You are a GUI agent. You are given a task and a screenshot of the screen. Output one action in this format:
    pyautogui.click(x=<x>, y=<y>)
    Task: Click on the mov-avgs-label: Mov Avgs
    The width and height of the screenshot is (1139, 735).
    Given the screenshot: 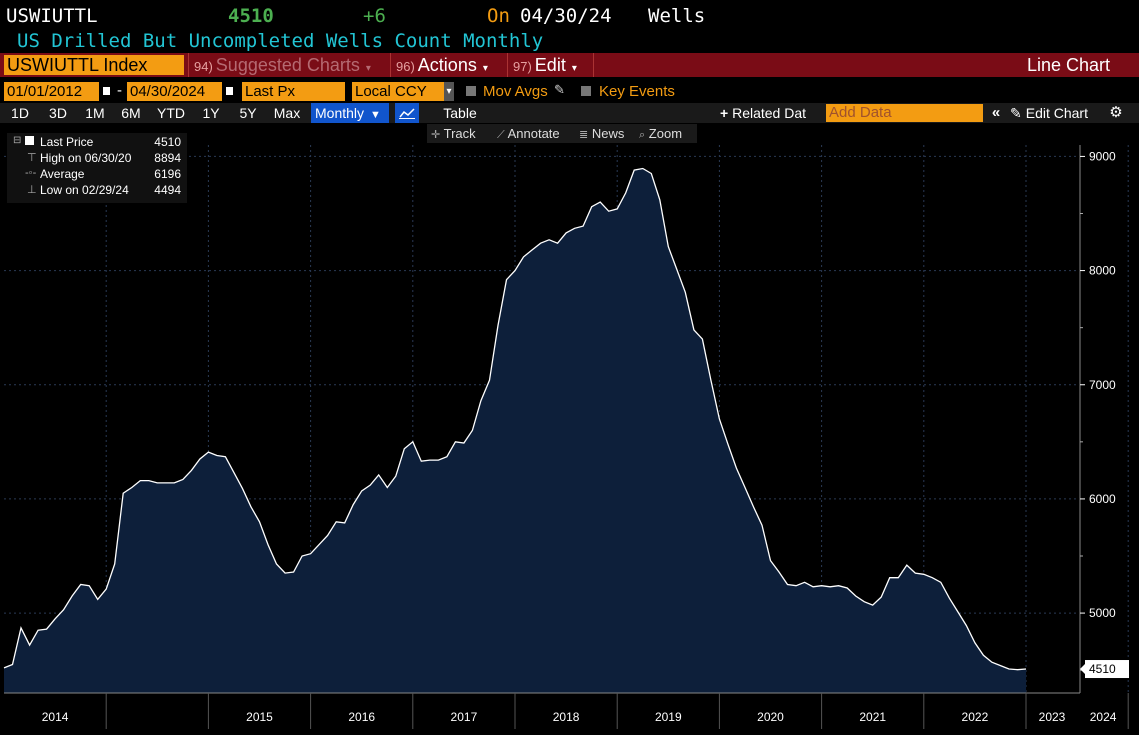 What is the action you would take?
    pyautogui.click(x=515, y=91)
    